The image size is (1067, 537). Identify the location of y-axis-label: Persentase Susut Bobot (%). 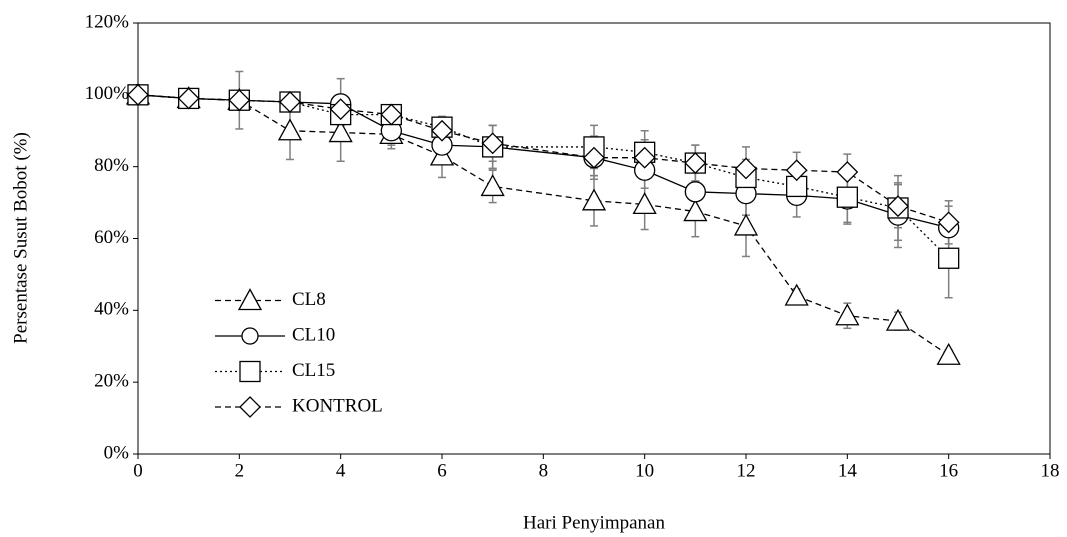
(20, 238).